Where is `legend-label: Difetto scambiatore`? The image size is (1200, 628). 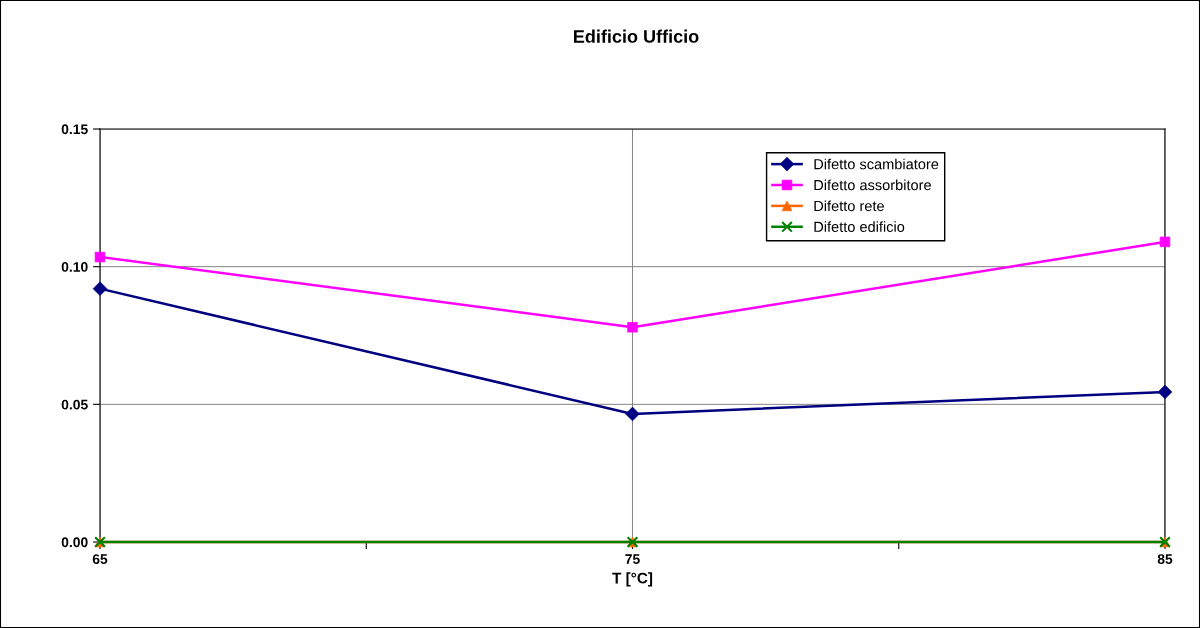 legend-label: Difetto scambiatore is located at coordinates (876, 164).